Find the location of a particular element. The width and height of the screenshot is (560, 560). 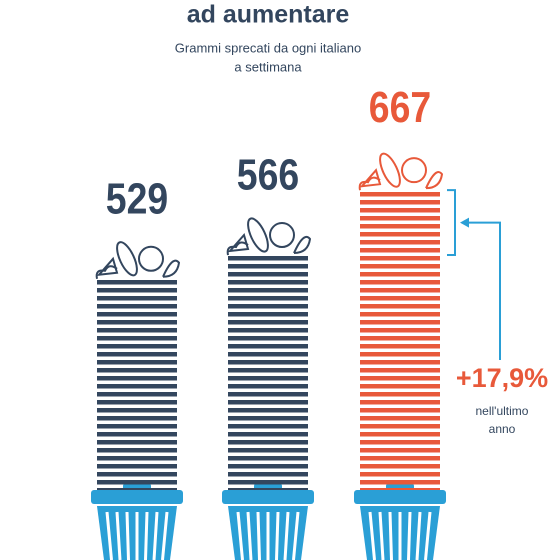

value-label: 566 is located at coordinates (268, 175).